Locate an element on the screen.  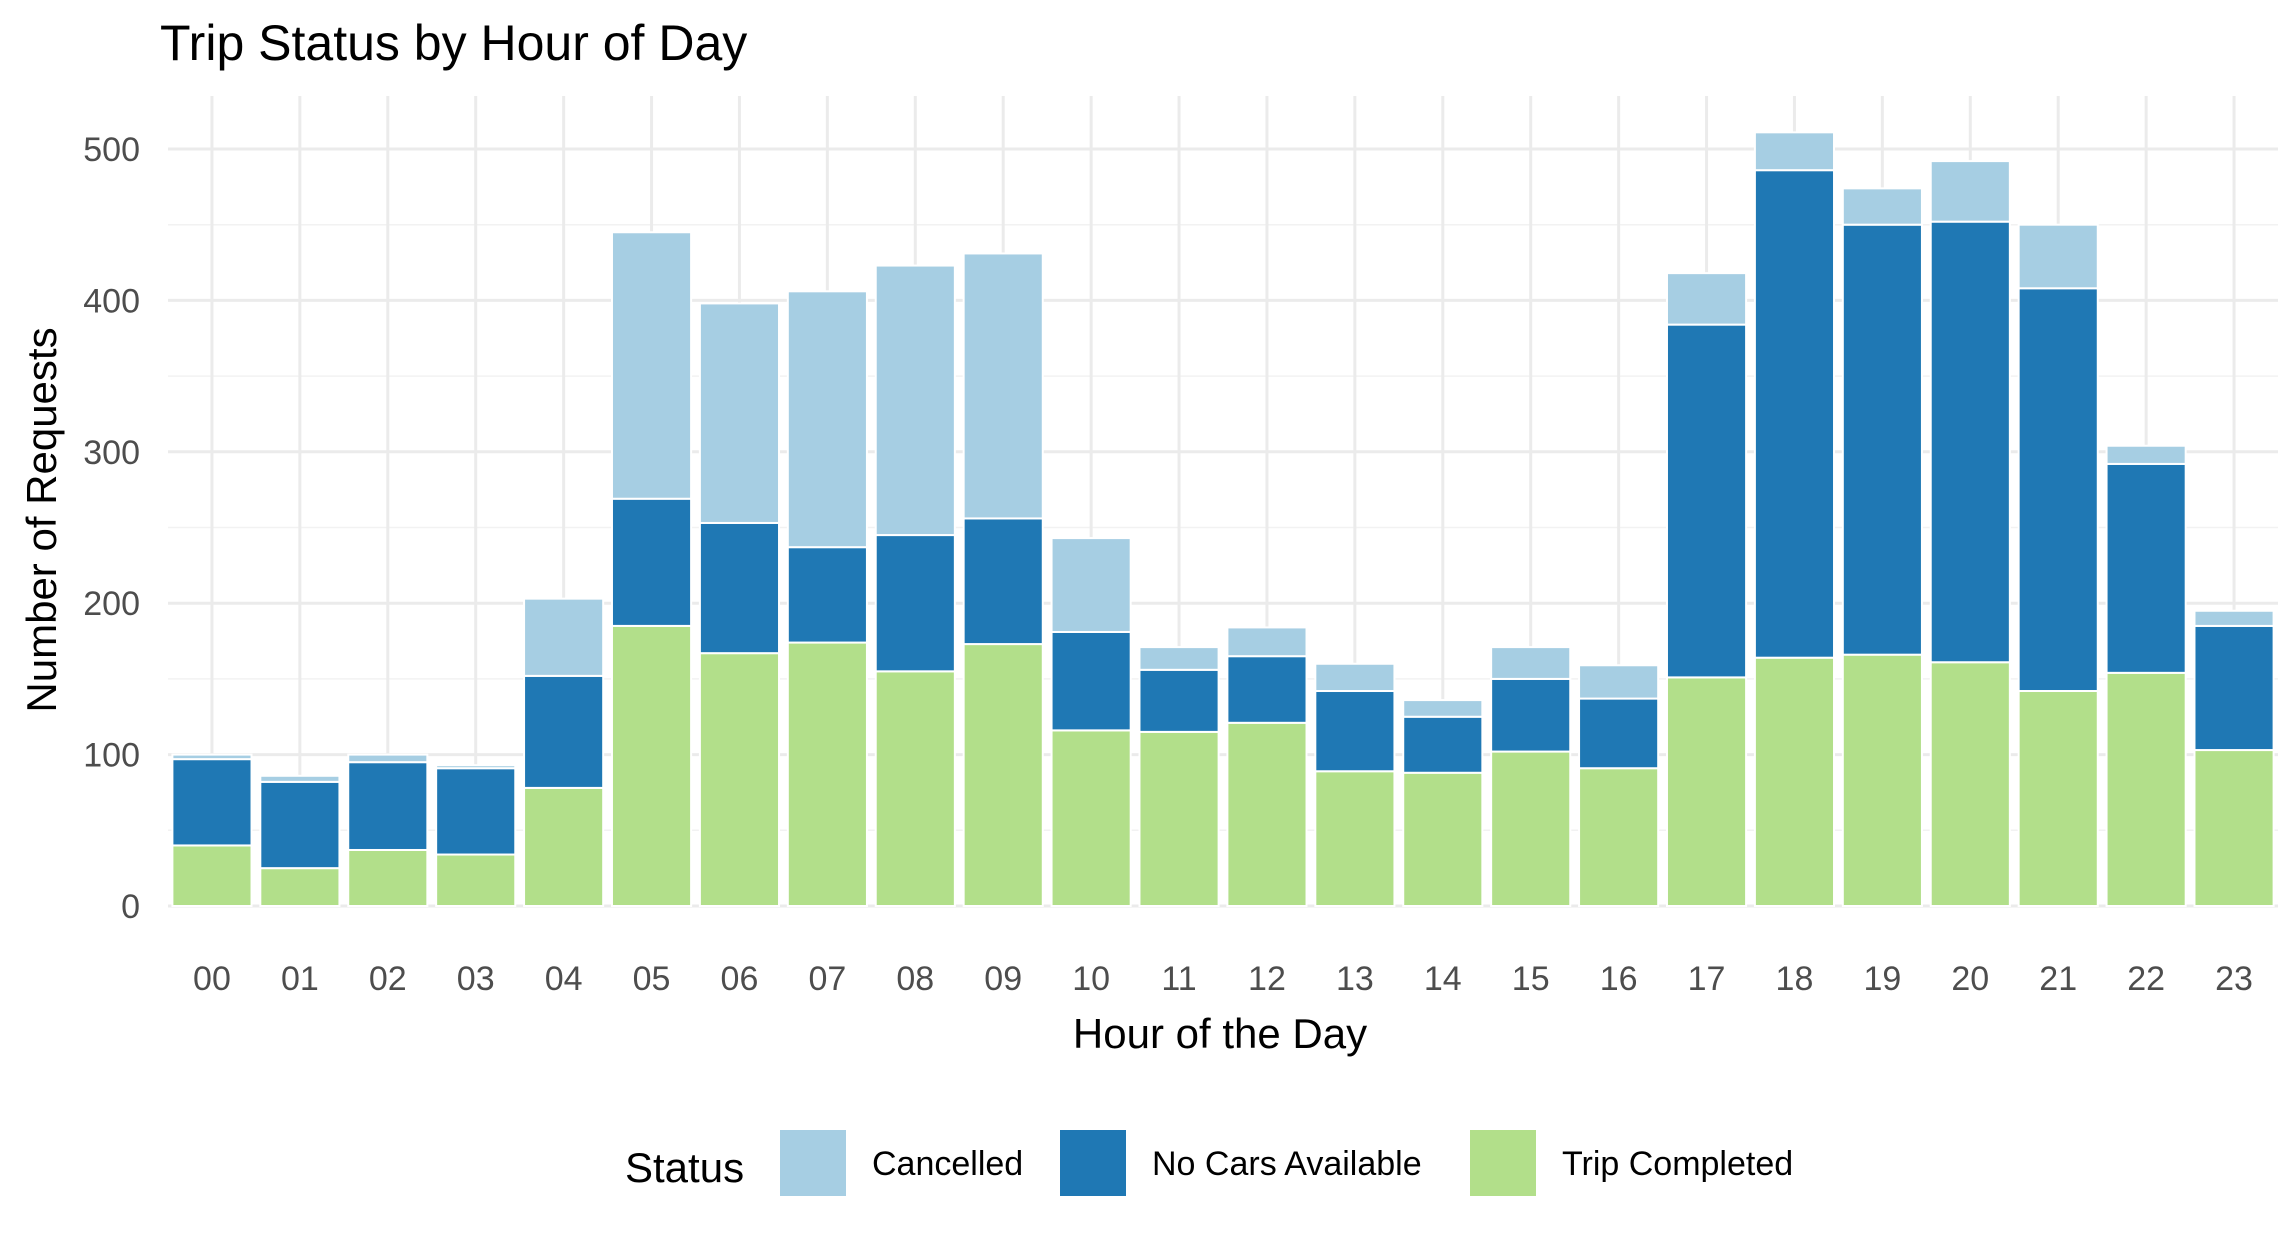
x-tick-label: 00 is located at coordinates (212, 979).